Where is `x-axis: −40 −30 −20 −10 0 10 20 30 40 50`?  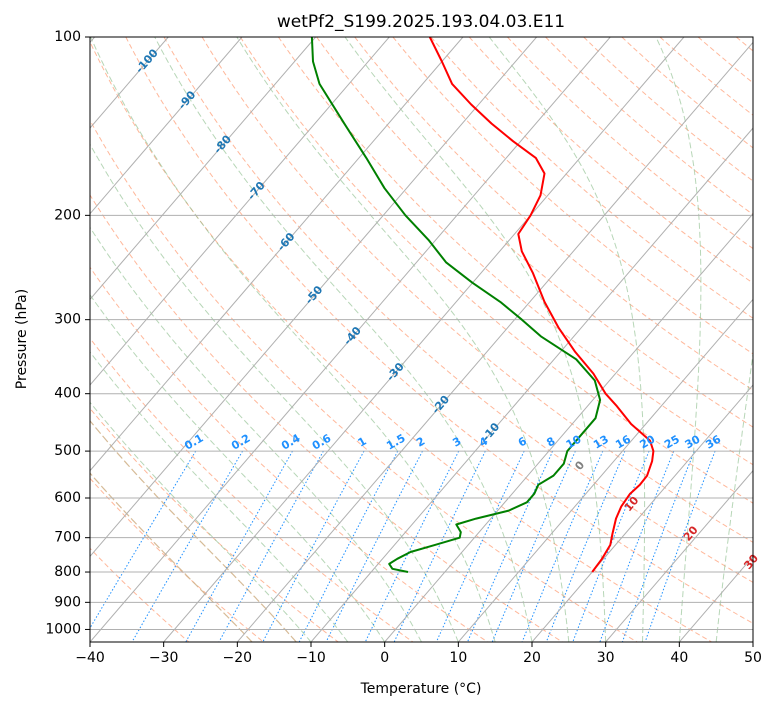
x-axis: −40 −30 −20 −10 0 10 20 30 40 50 is located at coordinates (418, 654).